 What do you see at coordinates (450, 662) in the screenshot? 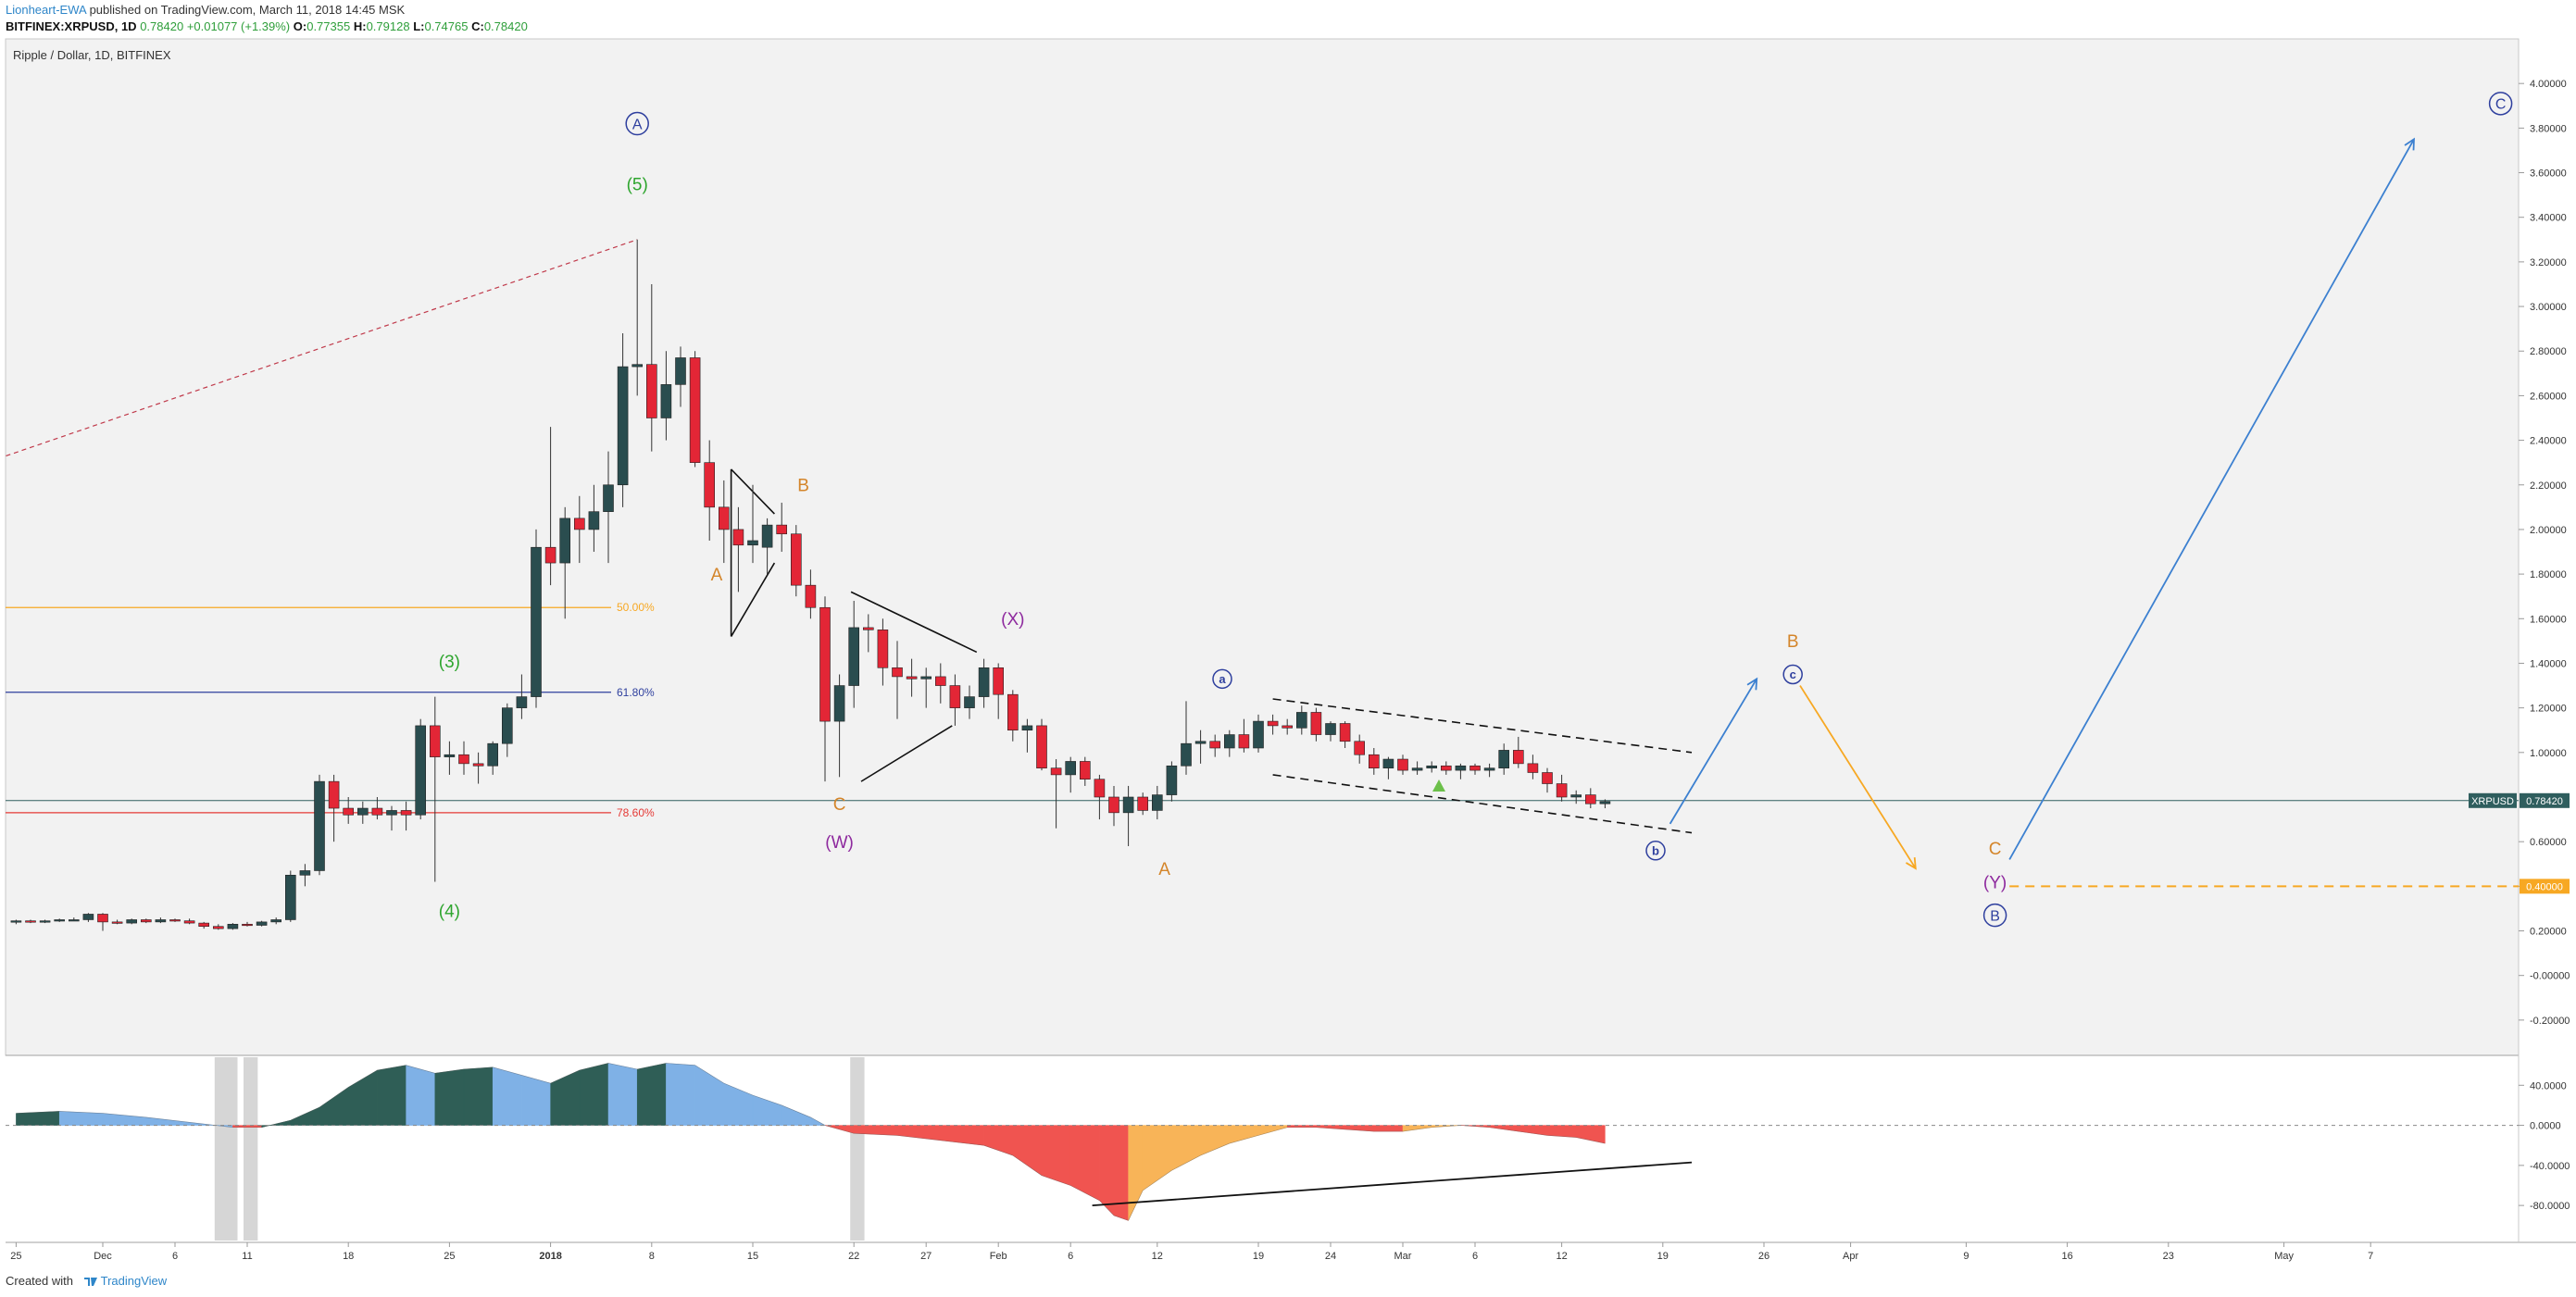
I see `wave-label: (3)` at bounding box center [450, 662].